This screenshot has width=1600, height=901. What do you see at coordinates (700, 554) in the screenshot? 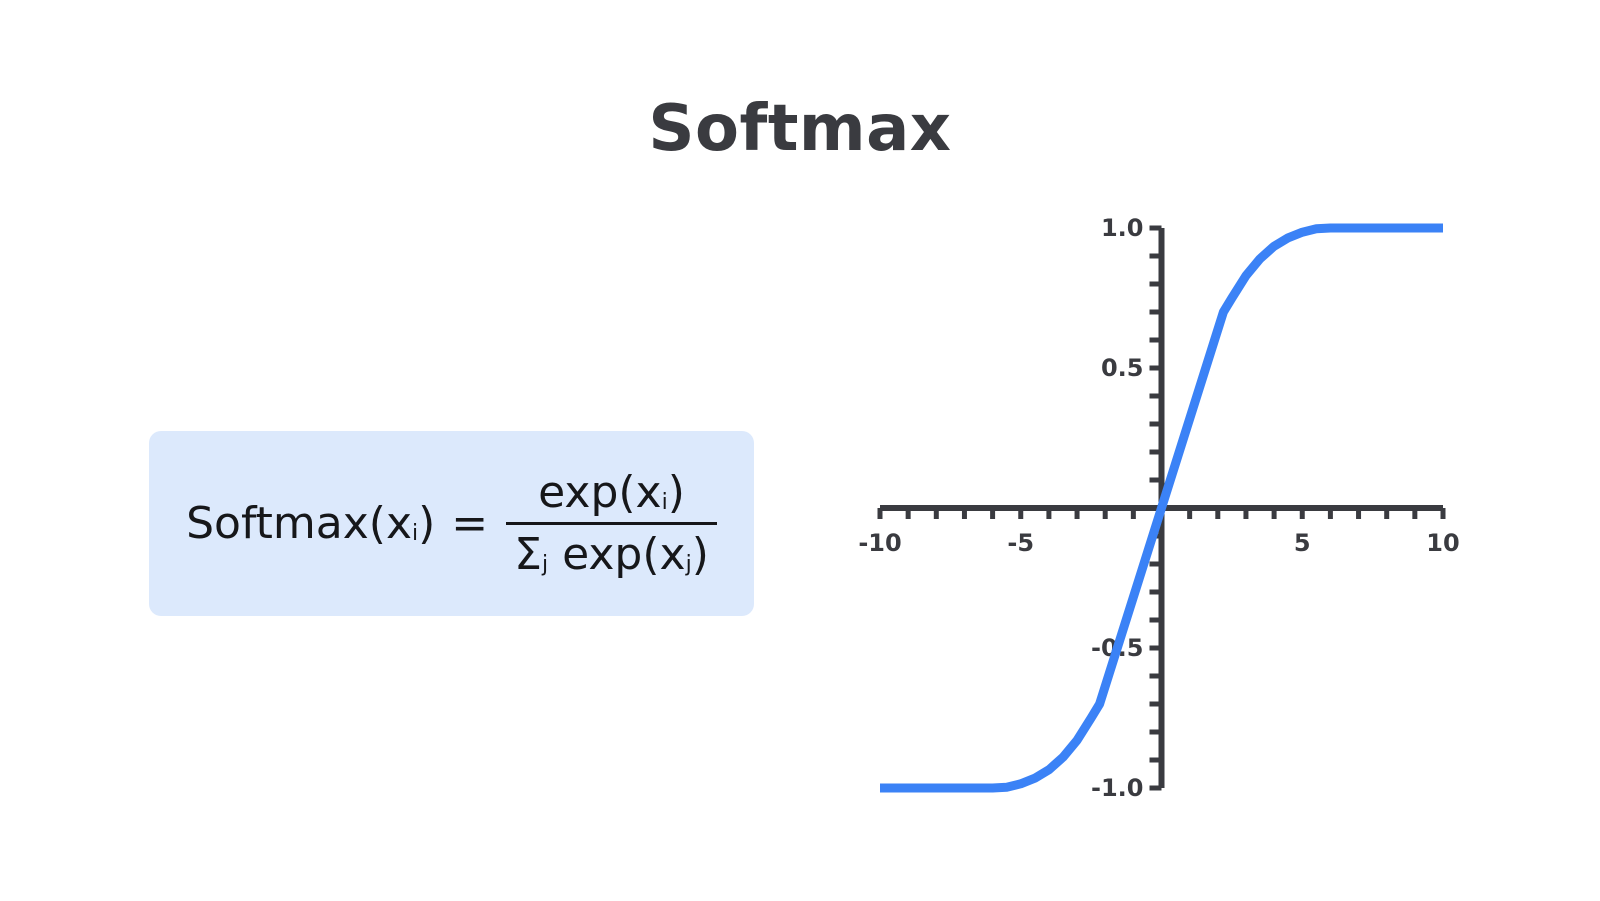
I see `denominator-close: )` at bounding box center [700, 554].